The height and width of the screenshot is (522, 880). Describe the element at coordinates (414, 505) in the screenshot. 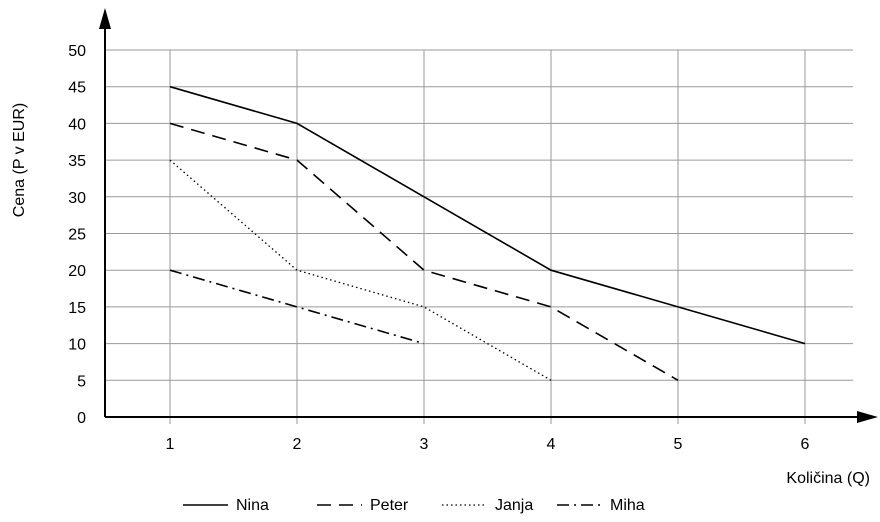

I see `legend: Nina Peter Janja Miha` at that location.